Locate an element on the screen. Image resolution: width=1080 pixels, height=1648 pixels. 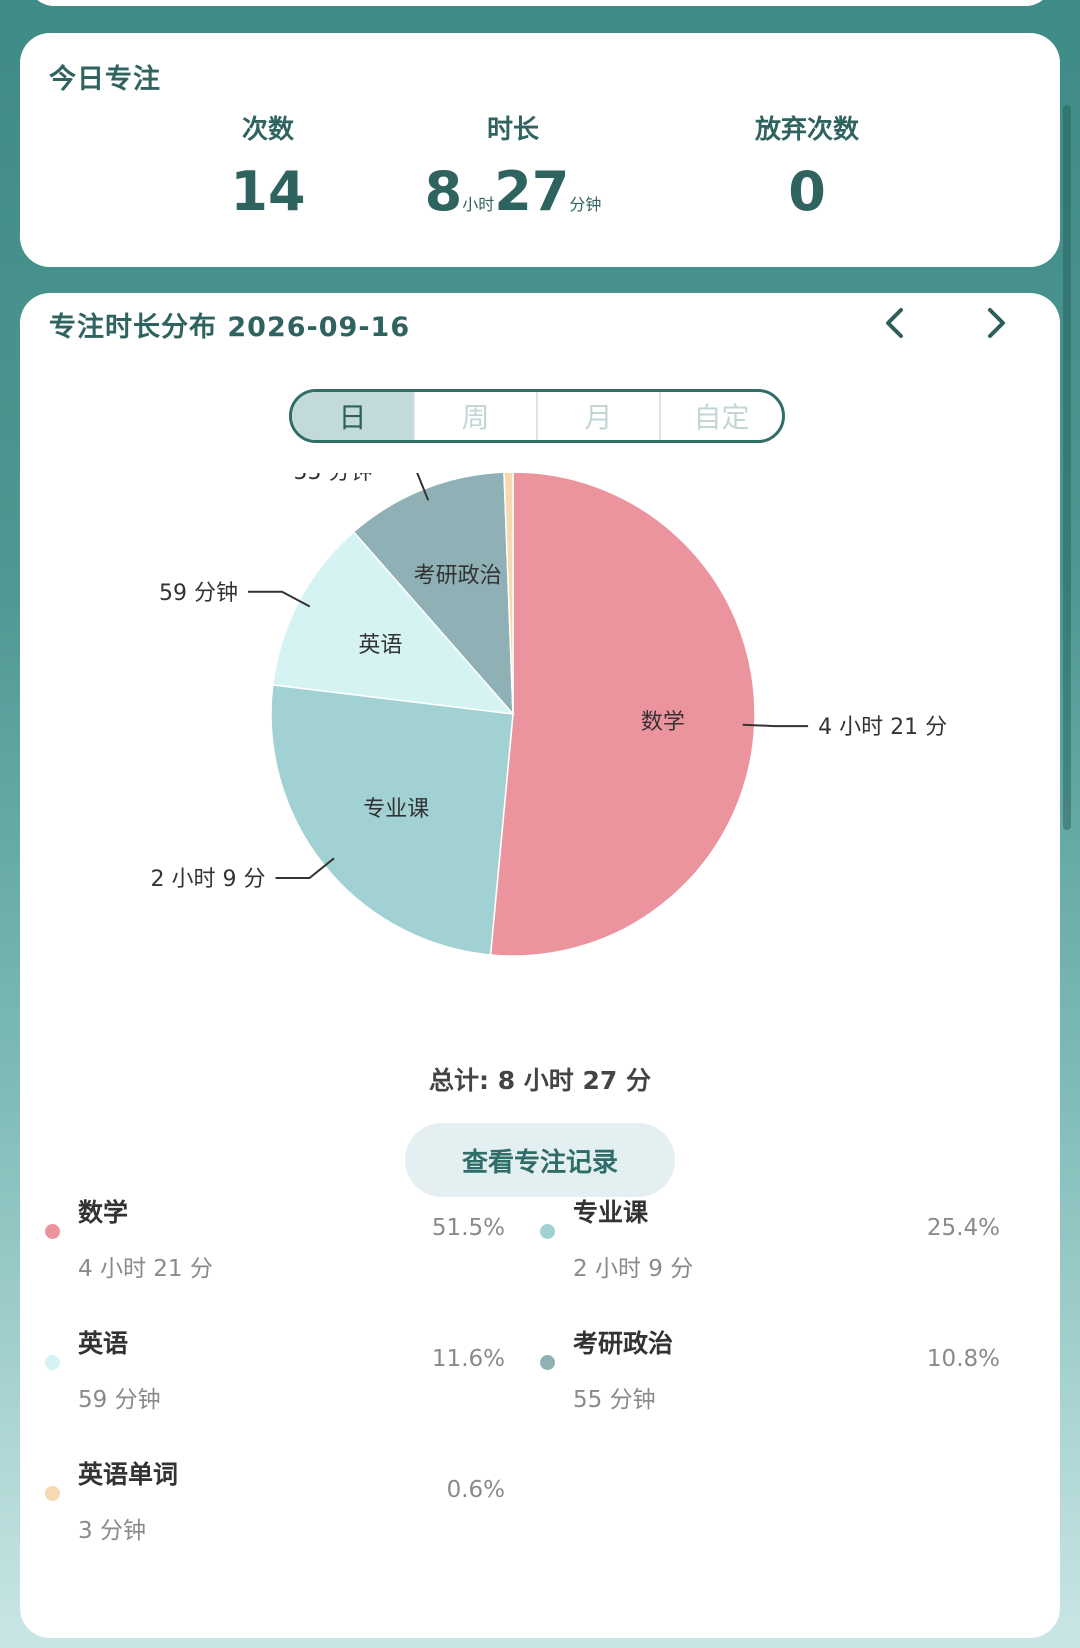
legend-percent: 25.4% is located at coordinates (963, 1228).